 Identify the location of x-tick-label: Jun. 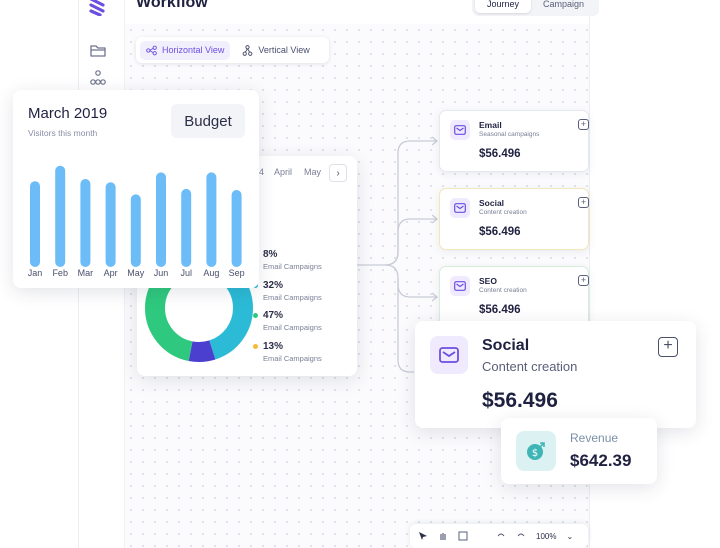
(161, 273).